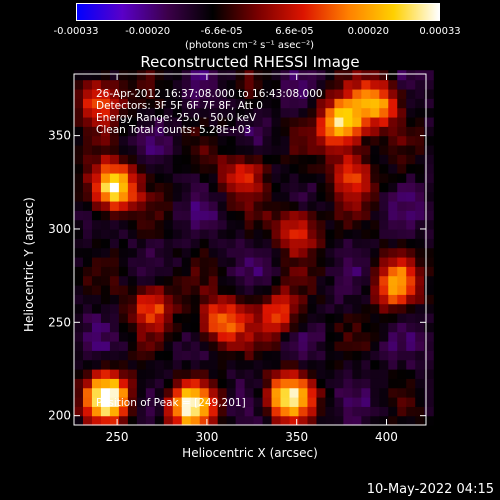 The height and width of the screenshot is (500, 500). Describe the element at coordinates (179, 106) in the screenshot. I see `info-line-detectors: Detectors: 3F 5F 6F 7F 8F, Att 0` at that location.